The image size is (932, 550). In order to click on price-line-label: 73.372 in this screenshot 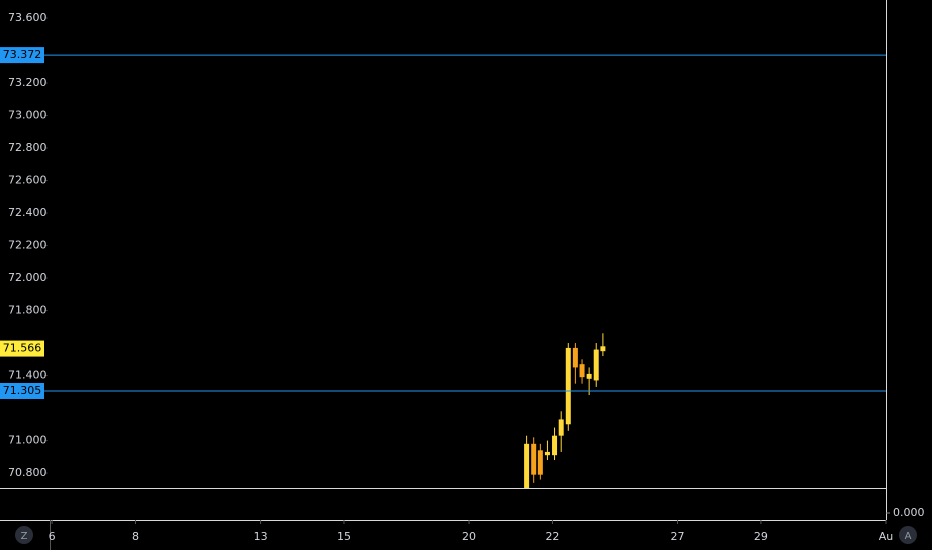, I will do `click(22, 54)`.